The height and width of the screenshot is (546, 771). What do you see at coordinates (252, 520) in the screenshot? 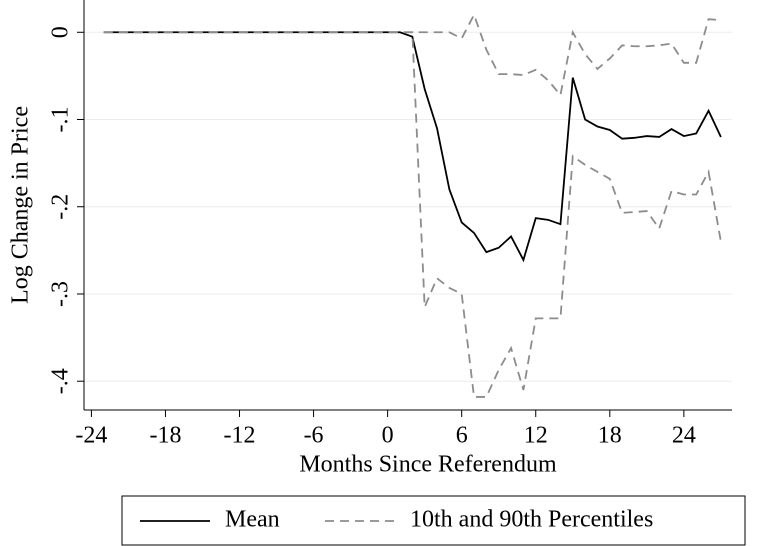
I see `legend-label: Mean` at bounding box center [252, 520].